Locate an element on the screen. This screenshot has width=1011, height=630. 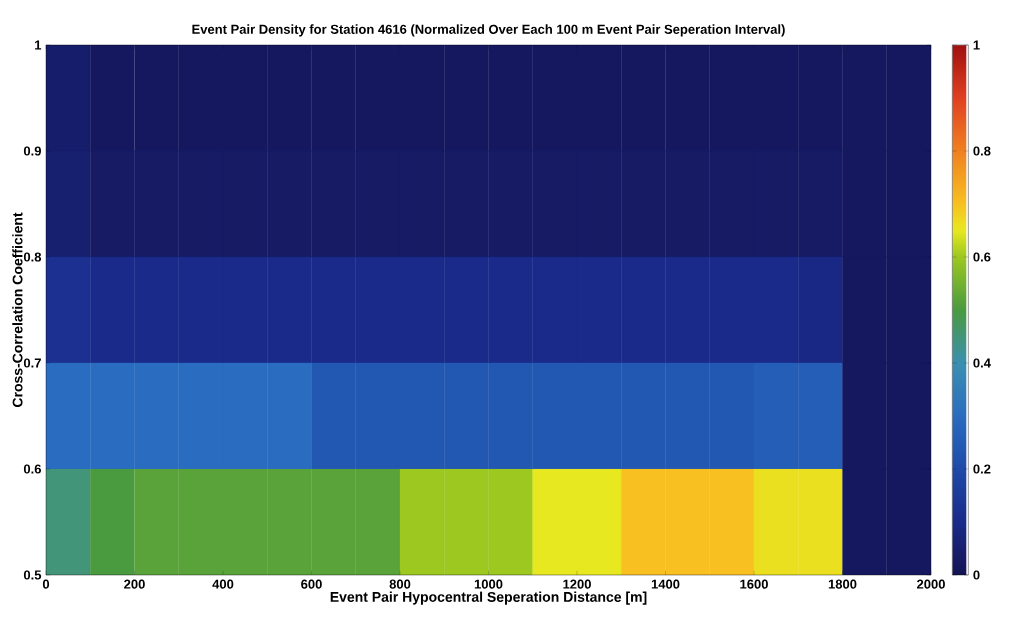
x-tick-label: 800 is located at coordinates (400, 584).